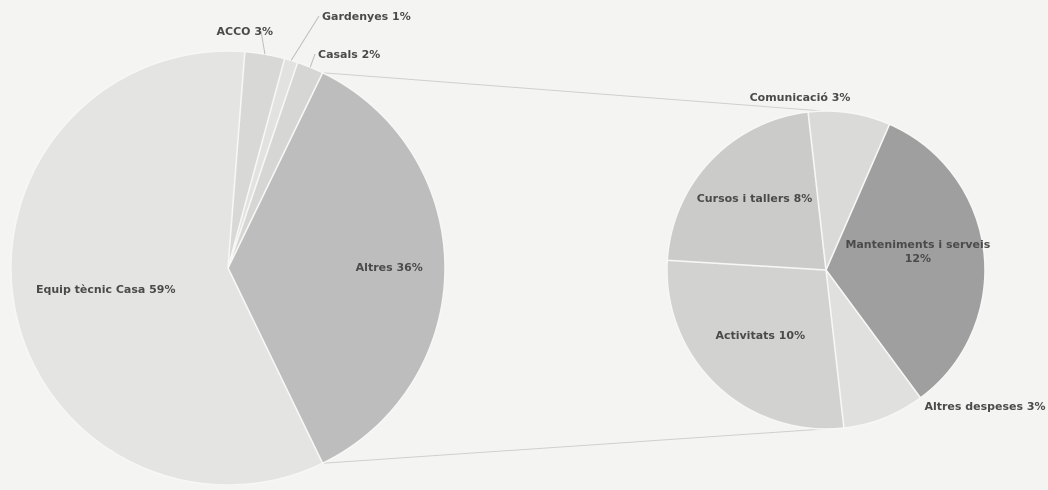  What do you see at coordinates (580, 445) in the screenshot?
I see `connector-line-bottom` at bounding box center [580, 445].